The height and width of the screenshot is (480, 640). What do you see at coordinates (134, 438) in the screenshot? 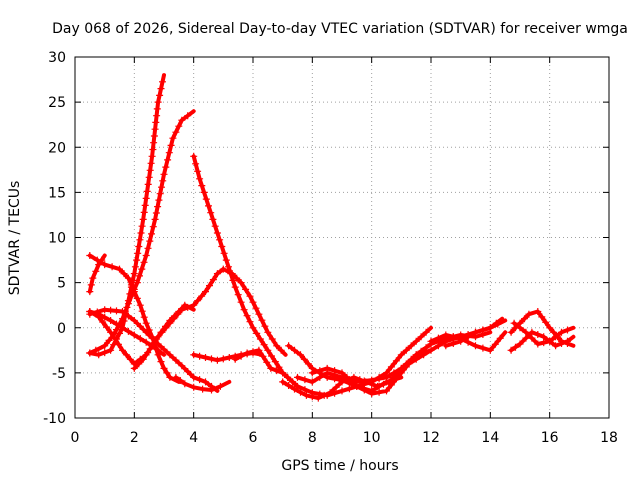
I see `x-tick-label: 2` at bounding box center [134, 438].